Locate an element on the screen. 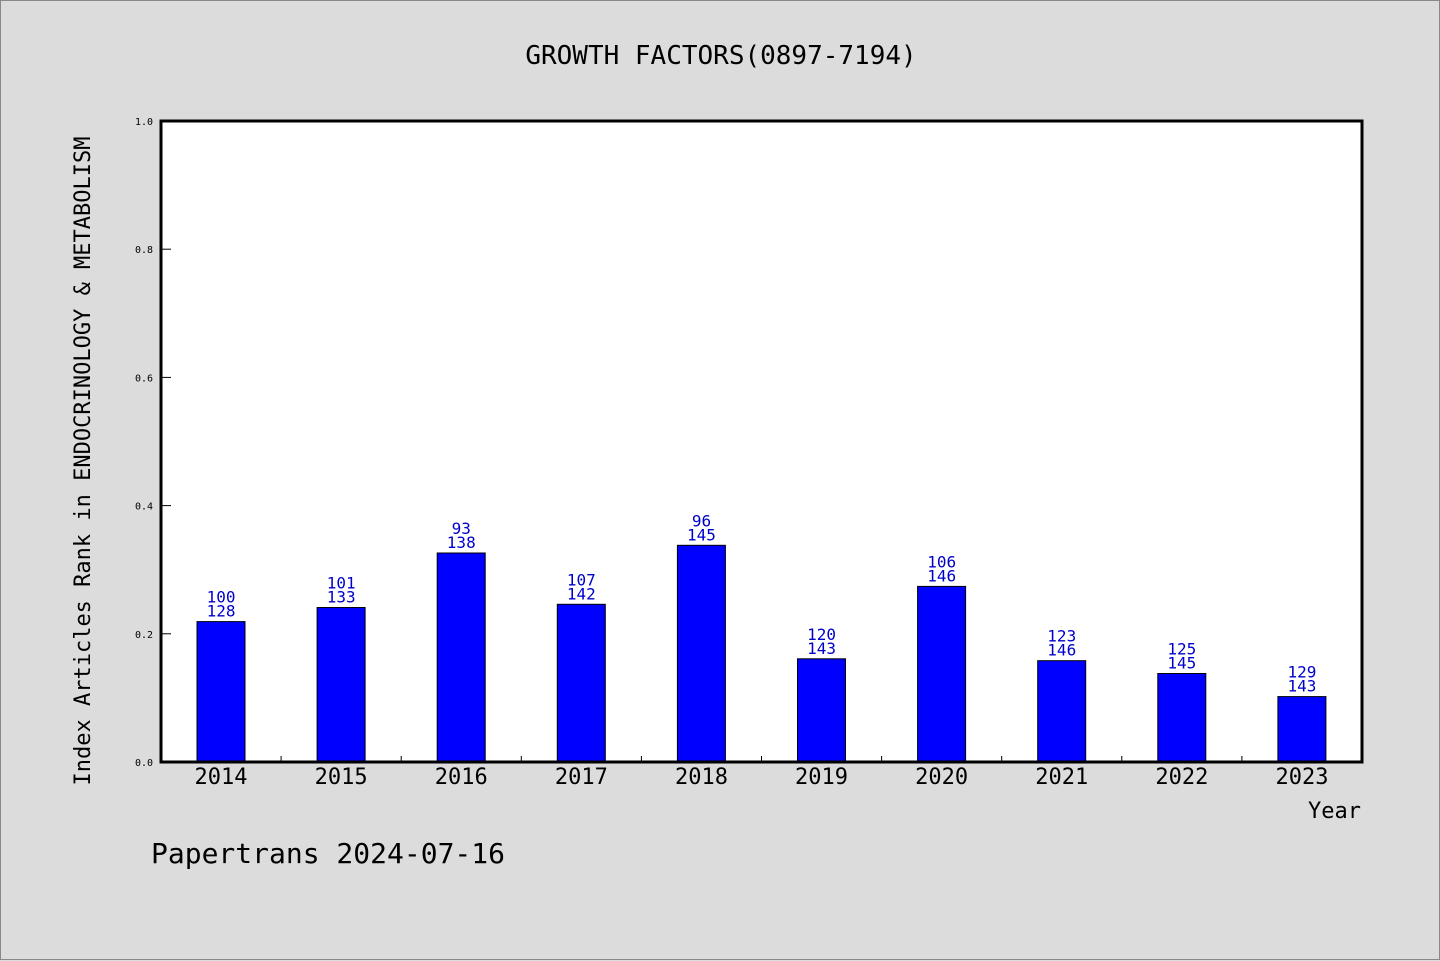 This screenshot has height=961, width=1440. bar-2018 is located at coordinates (701, 653).